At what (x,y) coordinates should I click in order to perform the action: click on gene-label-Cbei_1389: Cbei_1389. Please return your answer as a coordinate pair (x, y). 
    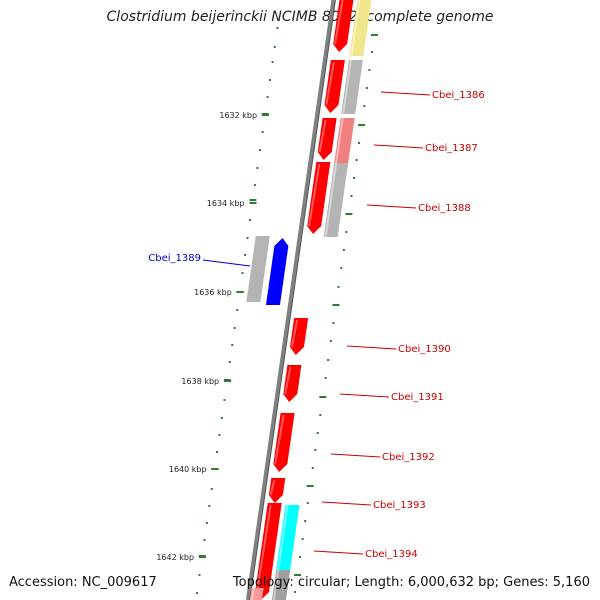
    Looking at the image, I should click on (174, 258).